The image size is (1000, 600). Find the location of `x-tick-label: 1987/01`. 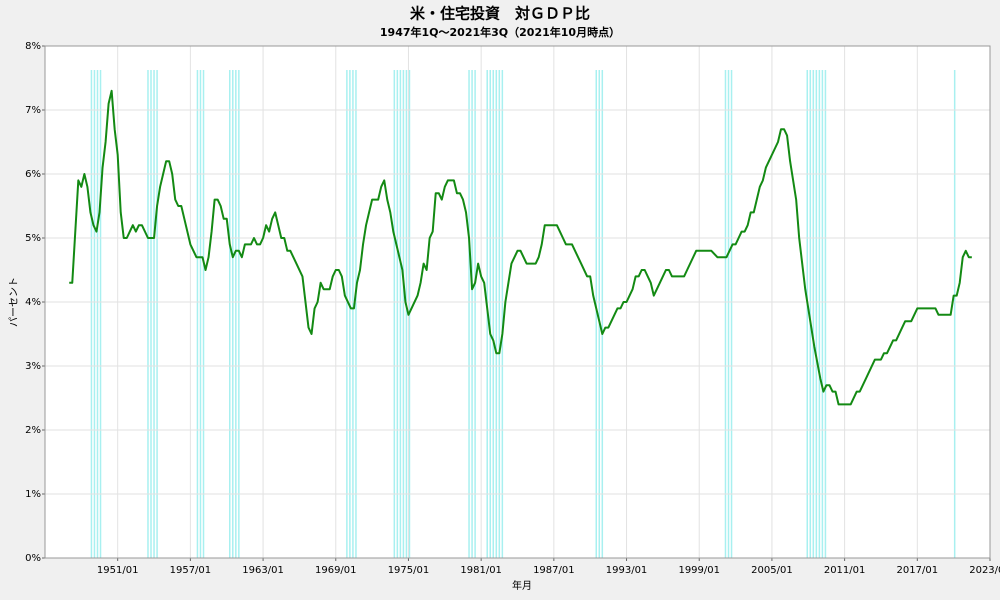

x-tick-label: 1987/01 is located at coordinates (554, 570).